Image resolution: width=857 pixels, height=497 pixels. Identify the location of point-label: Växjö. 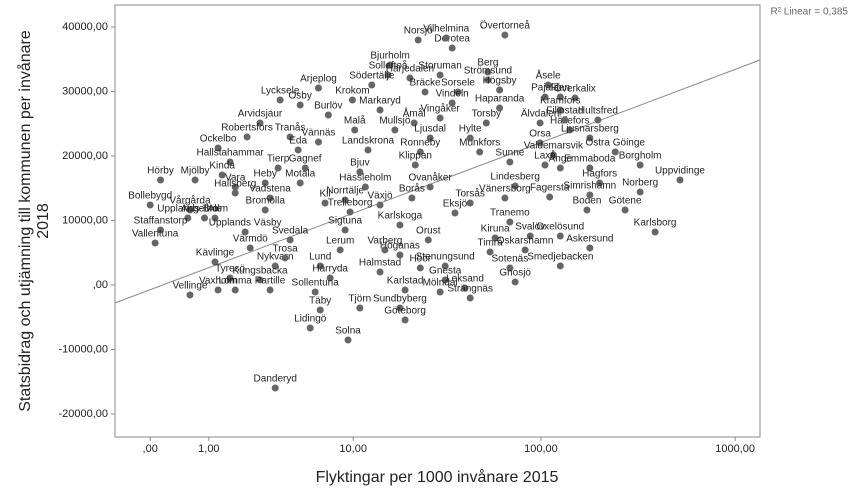
(380, 196).